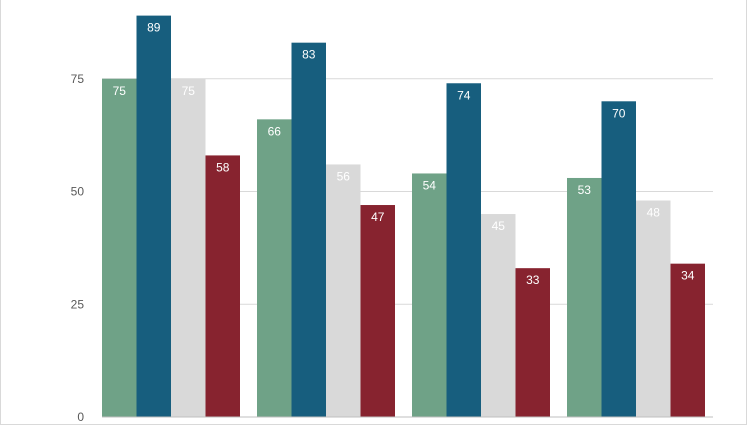 The width and height of the screenshot is (747, 426). I want to click on y-tick-label: 75, so click(78, 79).